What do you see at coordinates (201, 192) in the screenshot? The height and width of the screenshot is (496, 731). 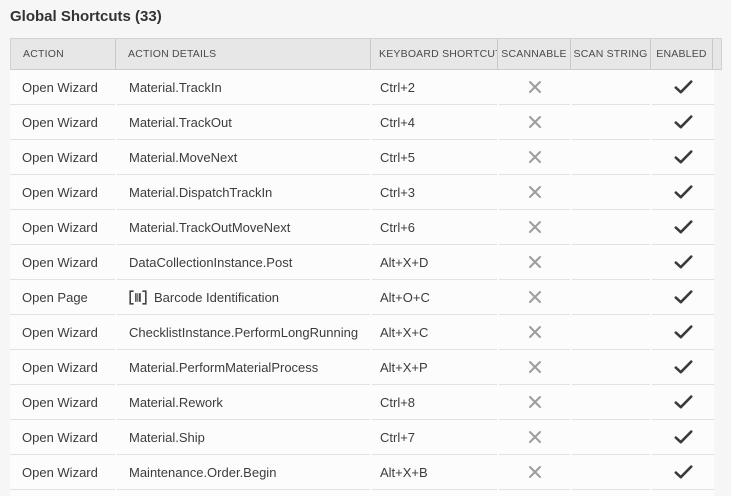 I see `action-details-label: Material.DispatchTrackIn` at bounding box center [201, 192].